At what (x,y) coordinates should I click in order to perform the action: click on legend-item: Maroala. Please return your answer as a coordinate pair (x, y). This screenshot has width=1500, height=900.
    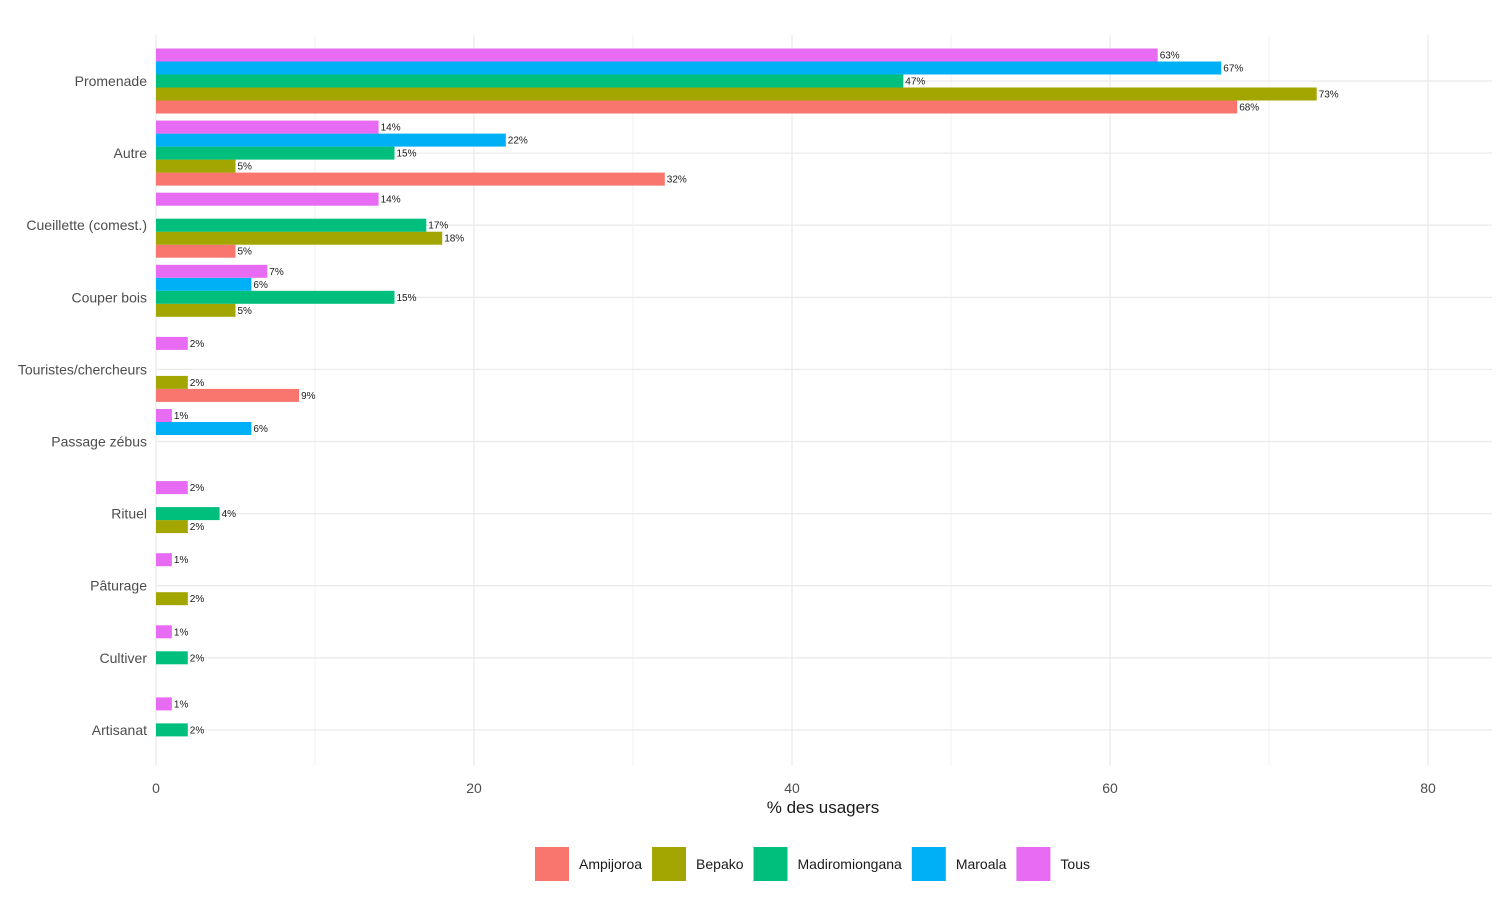
    Looking at the image, I should click on (959, 864).